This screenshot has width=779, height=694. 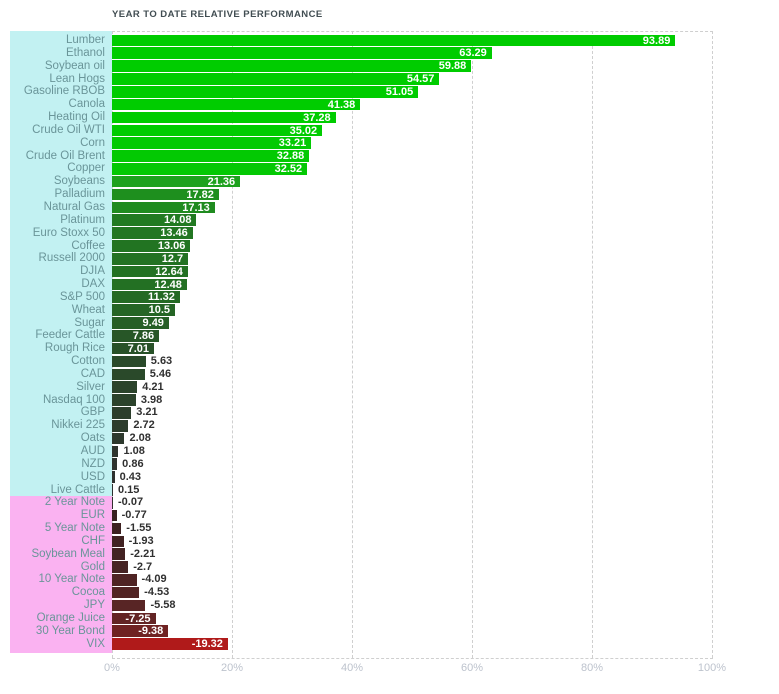 What do you see at coordinates (143, 310) in the screenshot?
I see `bar: 10.5` at bounding box center [143, 310].